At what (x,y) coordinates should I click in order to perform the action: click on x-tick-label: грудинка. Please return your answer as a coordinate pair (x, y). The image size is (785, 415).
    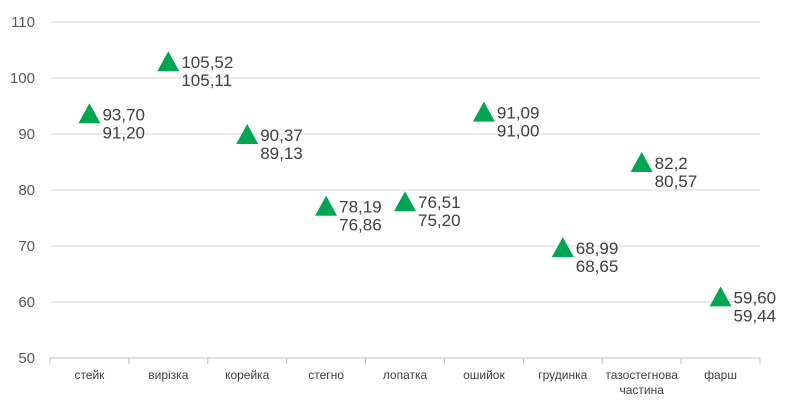
    Looking at the image, I should click on (562, 375).